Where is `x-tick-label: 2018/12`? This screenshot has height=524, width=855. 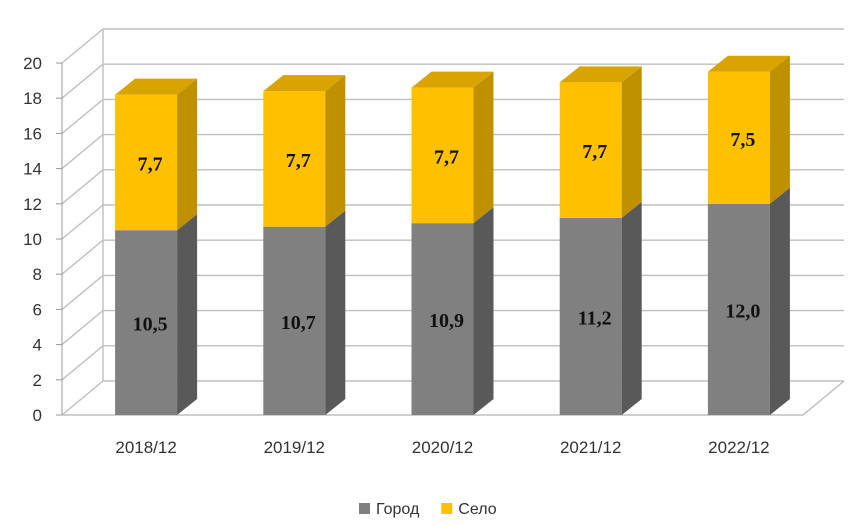
x-tick-label: 2018/12 is located at coordinates (145, 447).